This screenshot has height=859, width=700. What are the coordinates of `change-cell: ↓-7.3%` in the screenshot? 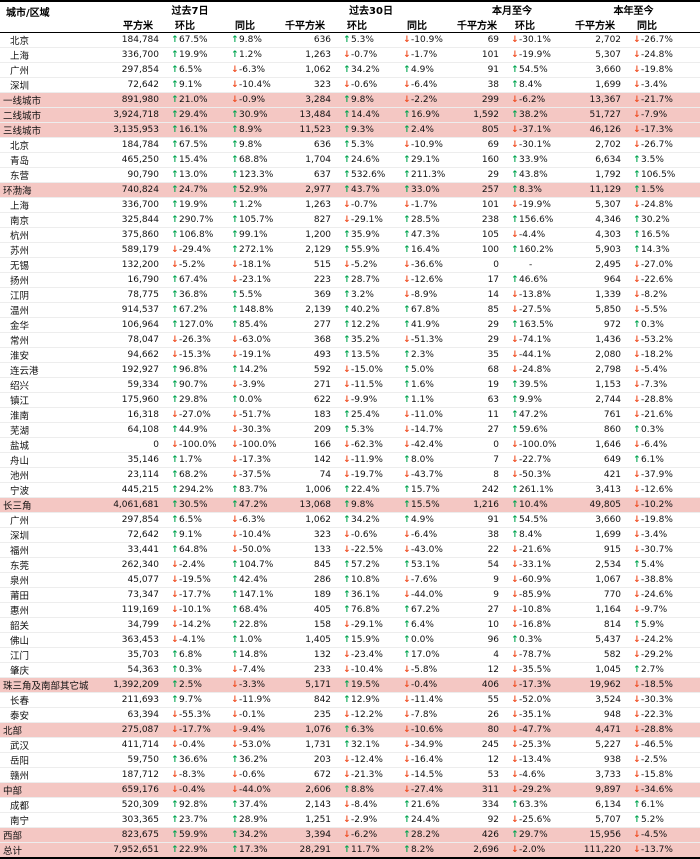 It's located at (663, 385).